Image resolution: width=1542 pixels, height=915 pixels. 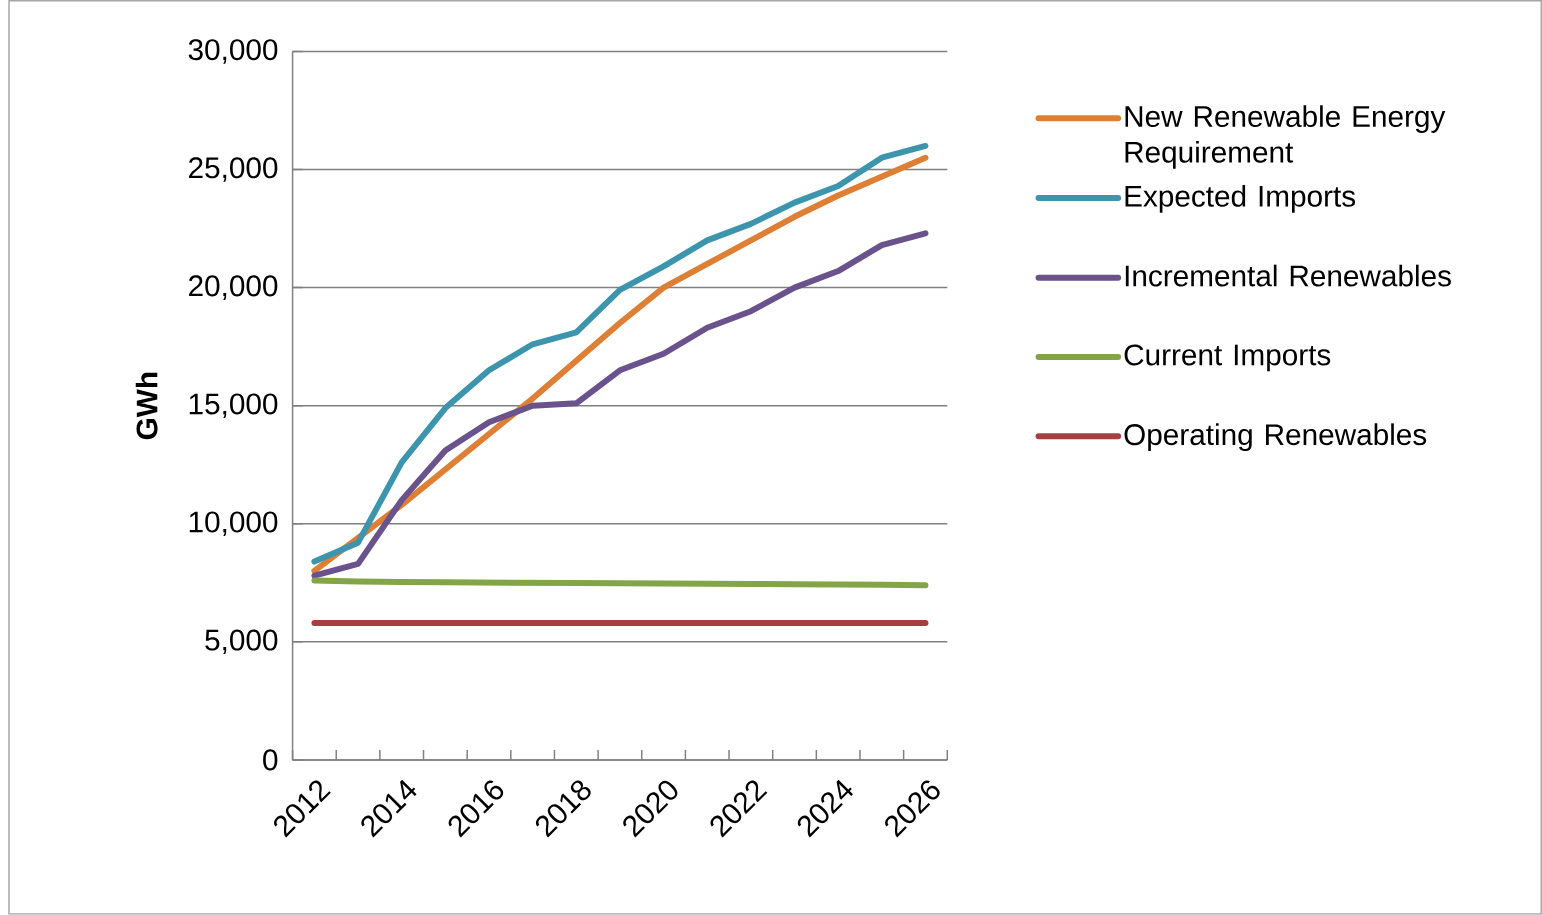 I want to click on y-tick-label: 25,000, so click(x=233, y=169).